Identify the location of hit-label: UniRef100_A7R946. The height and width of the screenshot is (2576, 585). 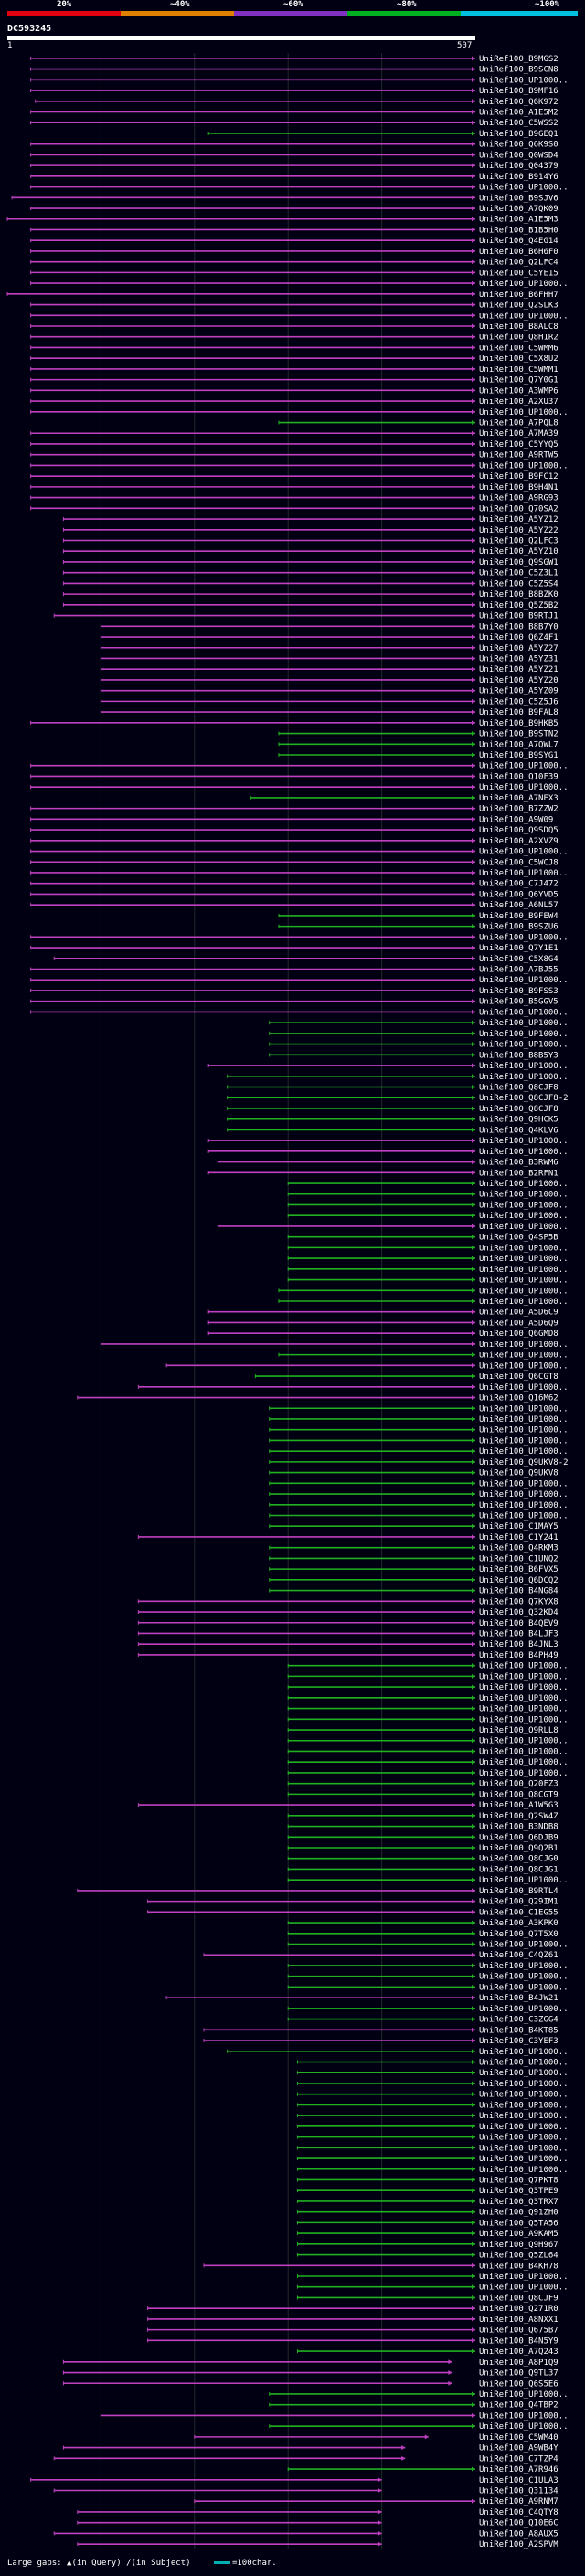
(518, 2470).